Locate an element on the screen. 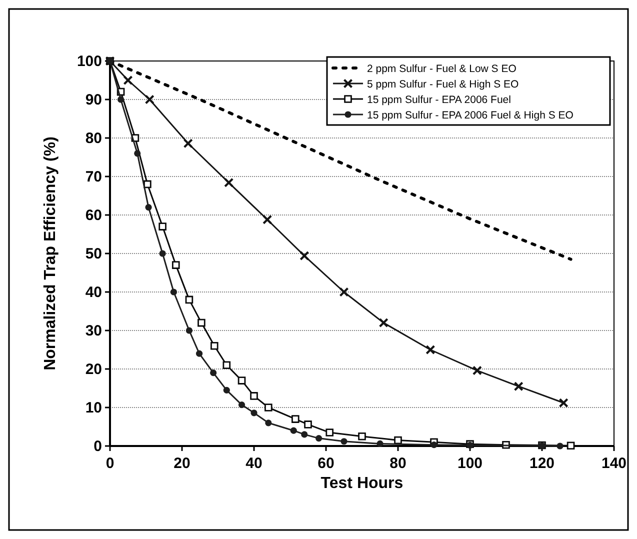  x-axis-title: Test Hours is located at coordinates (362, 483).